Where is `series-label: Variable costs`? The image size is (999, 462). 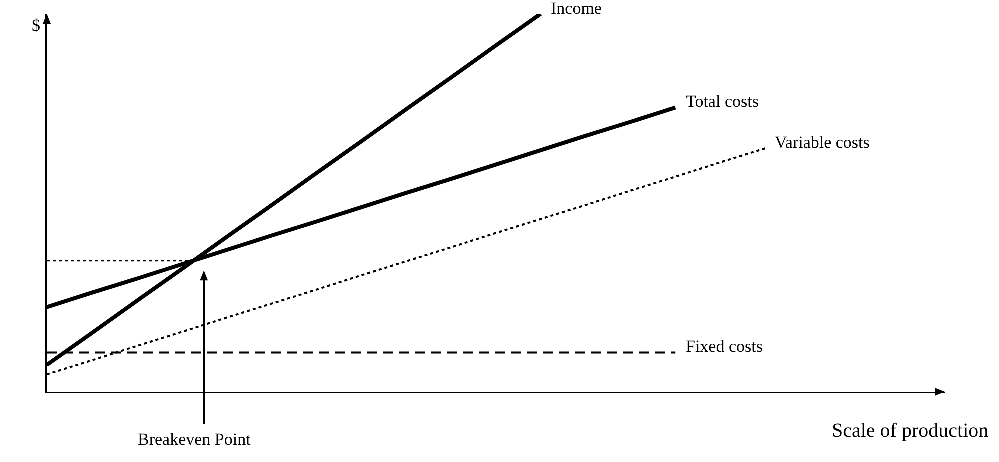 series-label: Variable costs is located at coordinates (822, 142).